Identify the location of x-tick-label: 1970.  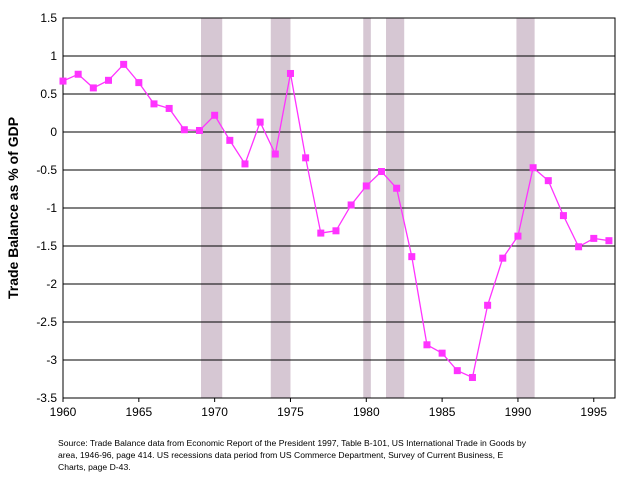
(214, 412).